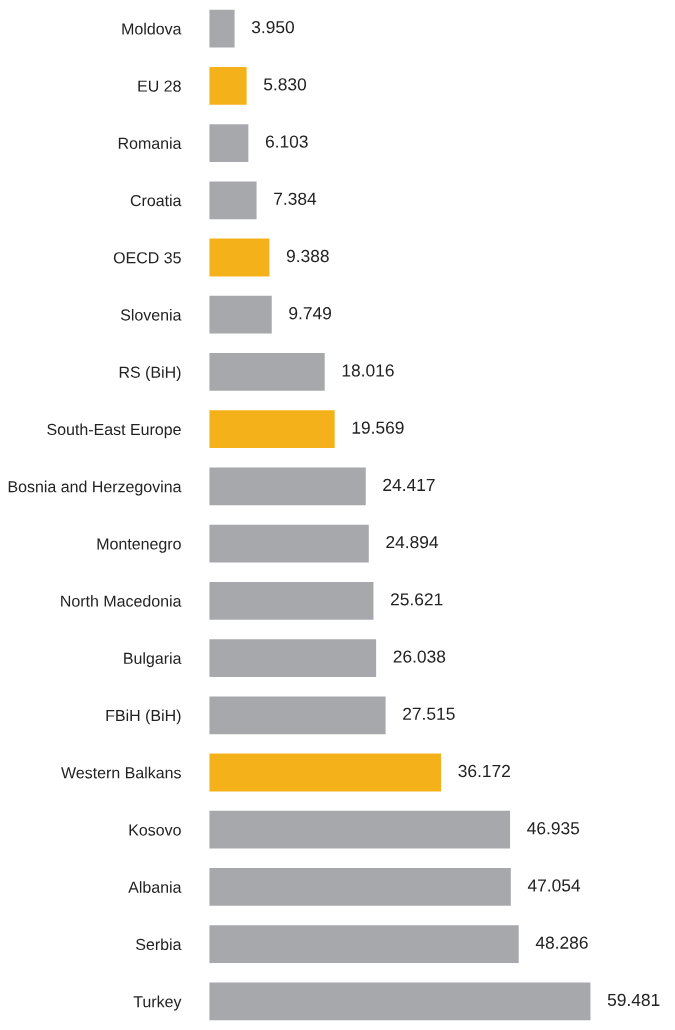 The height and width of the screenshot is (1030, 675). What do you see at coordinates (159, 86) in the screenshot?
I see `y-tick-label: EU 28` at bounding box center [159, 86].